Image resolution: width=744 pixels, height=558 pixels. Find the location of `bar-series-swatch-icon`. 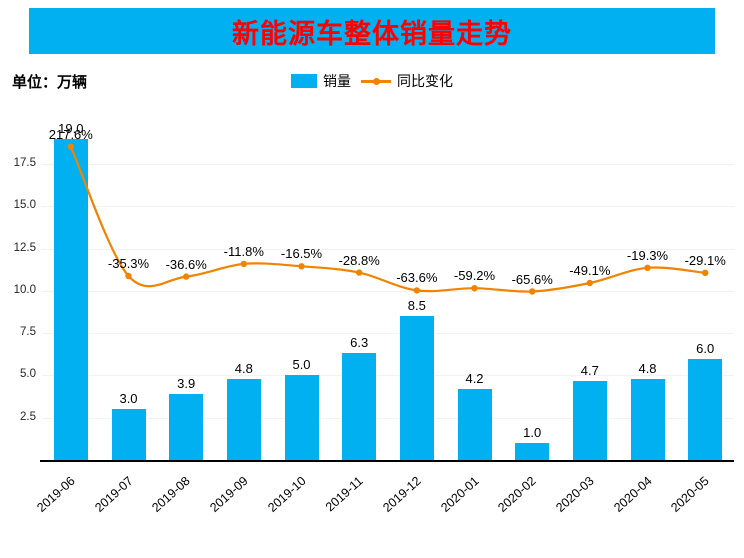

bar-series-swatch-icon is located at coordinates (304, 81).